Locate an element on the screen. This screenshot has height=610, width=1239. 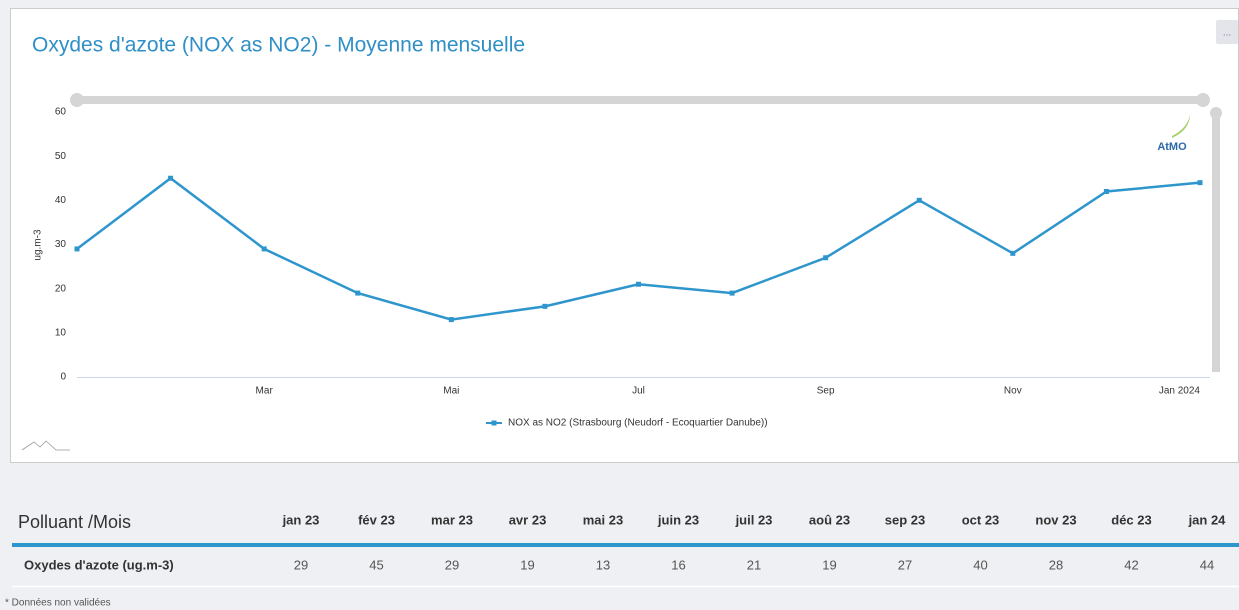
y-tick-label: 0 is located at coordinates (63, 377).